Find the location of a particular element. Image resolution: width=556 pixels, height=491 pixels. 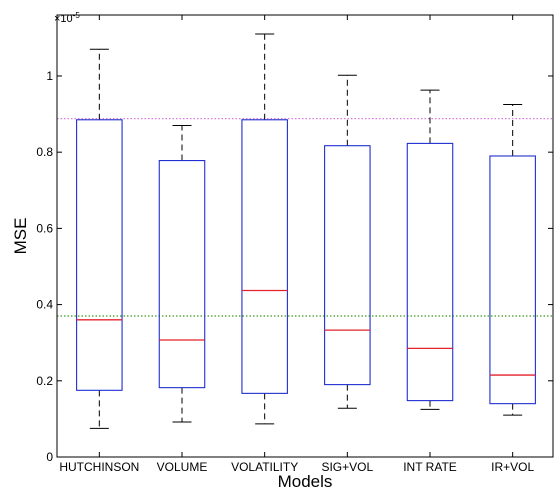

y-tick-label: 0 is located at coordinates (49, 457).